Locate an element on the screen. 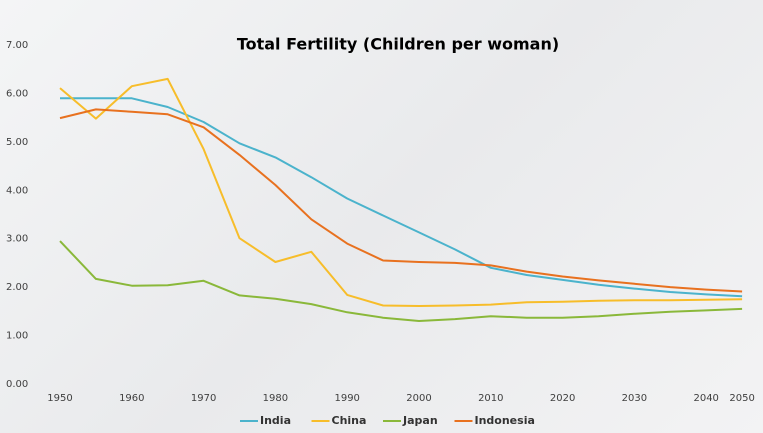 The image size is (763, 433). x-tick-label: 1970 is located at coordinates (203, 398).